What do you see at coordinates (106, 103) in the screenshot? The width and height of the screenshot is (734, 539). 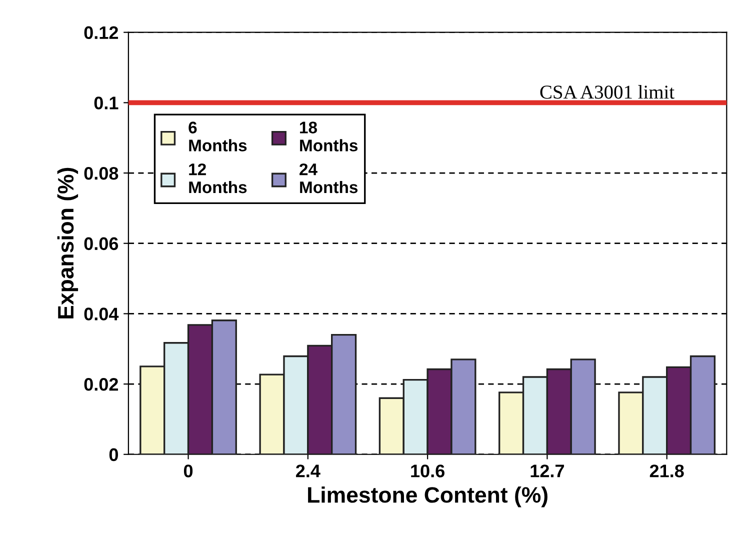 I see `y-tick-label: 0.1` at bounding box center [106, 103].